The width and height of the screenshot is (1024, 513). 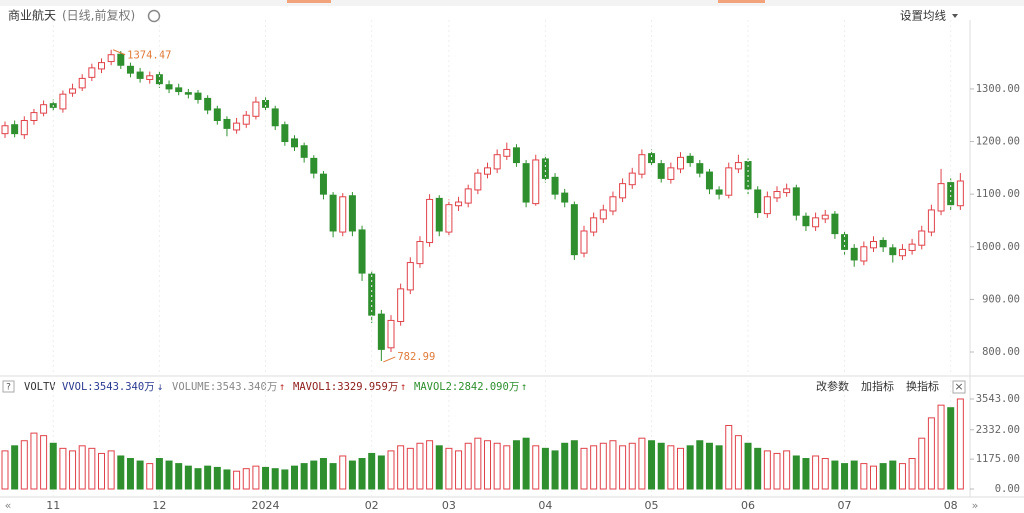 I want to click on vvol-arrow: ↓, so click(x=160, y=387).